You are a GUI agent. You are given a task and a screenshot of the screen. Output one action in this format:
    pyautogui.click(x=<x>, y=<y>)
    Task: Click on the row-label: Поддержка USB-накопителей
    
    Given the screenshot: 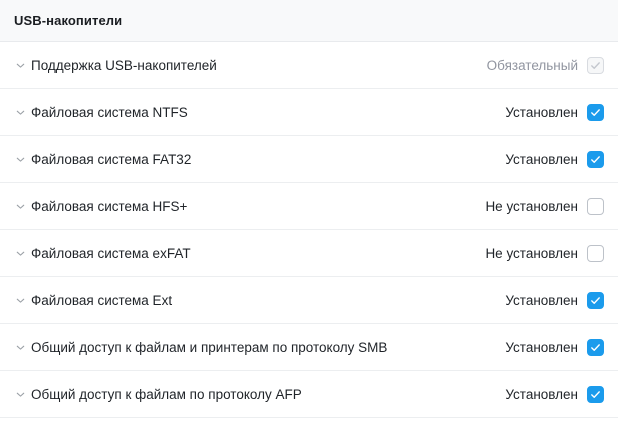 What is the action you would take?
    pyautogui.click(x=124, y=65)
    